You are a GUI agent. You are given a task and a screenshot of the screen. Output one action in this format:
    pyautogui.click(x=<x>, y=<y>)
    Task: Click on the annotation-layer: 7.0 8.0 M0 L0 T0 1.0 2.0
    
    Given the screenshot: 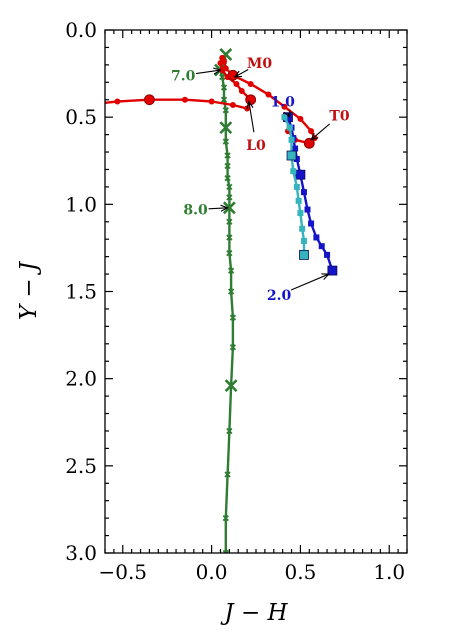 What is the action you would take?
    pyautogui.click(x=260, y=180)
    